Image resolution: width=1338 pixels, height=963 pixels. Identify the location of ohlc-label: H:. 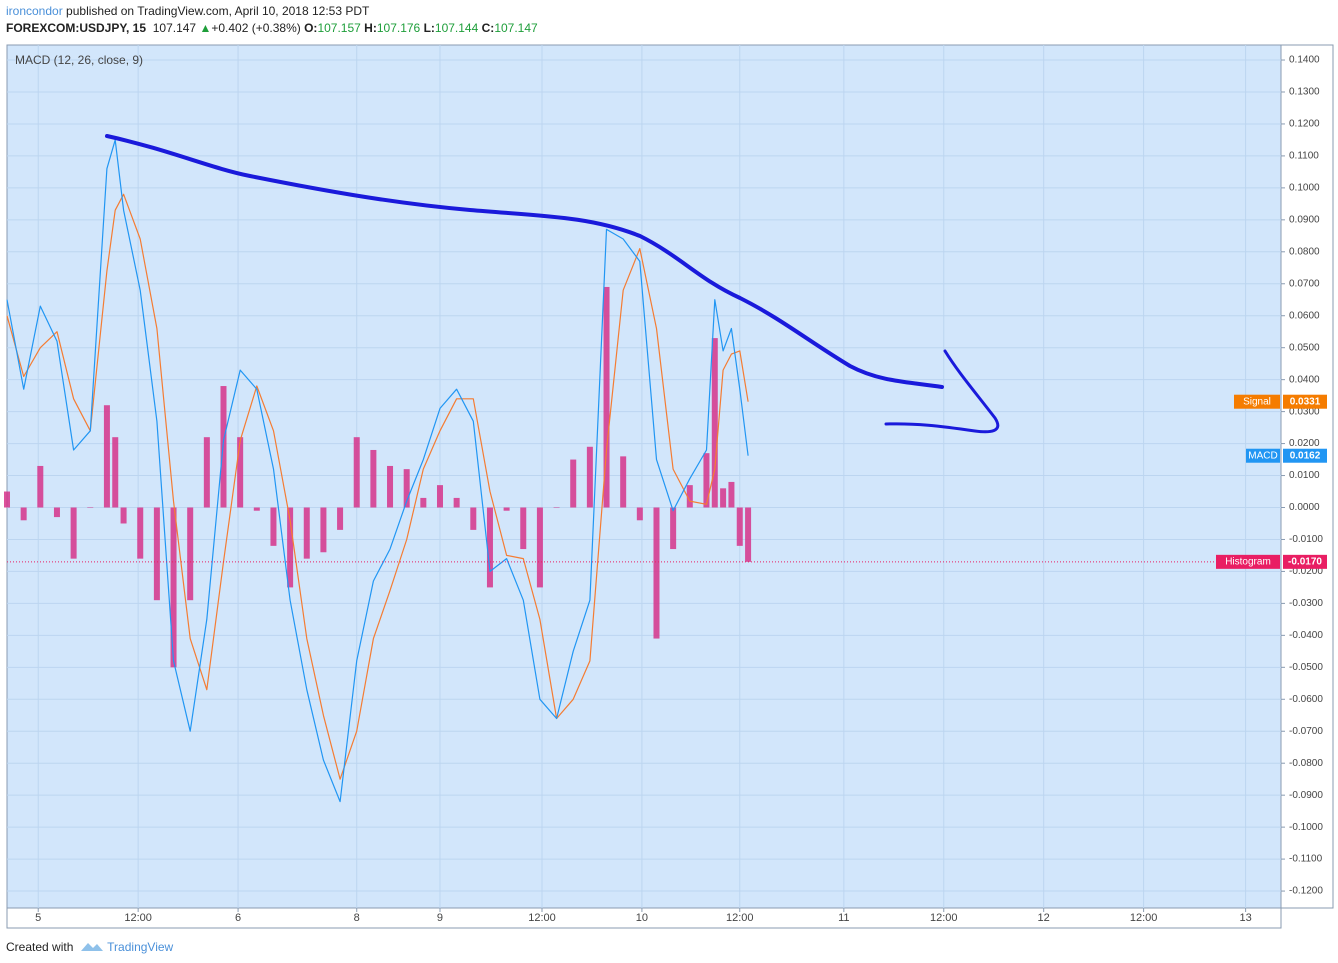
(370, 28).